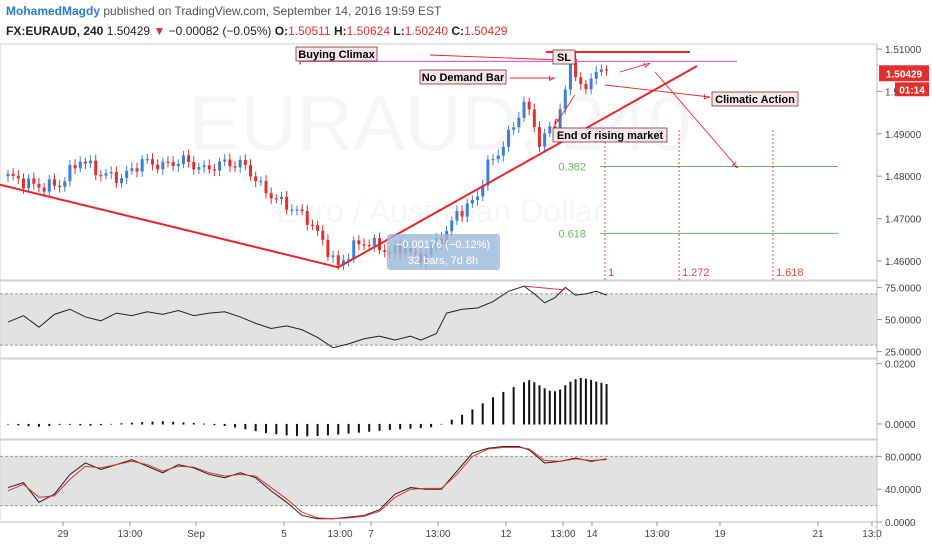  Describe the element at coordinates (55, 31) in the screenshot. I see `symbol-label: FX:EURAUD, 240` at that location.